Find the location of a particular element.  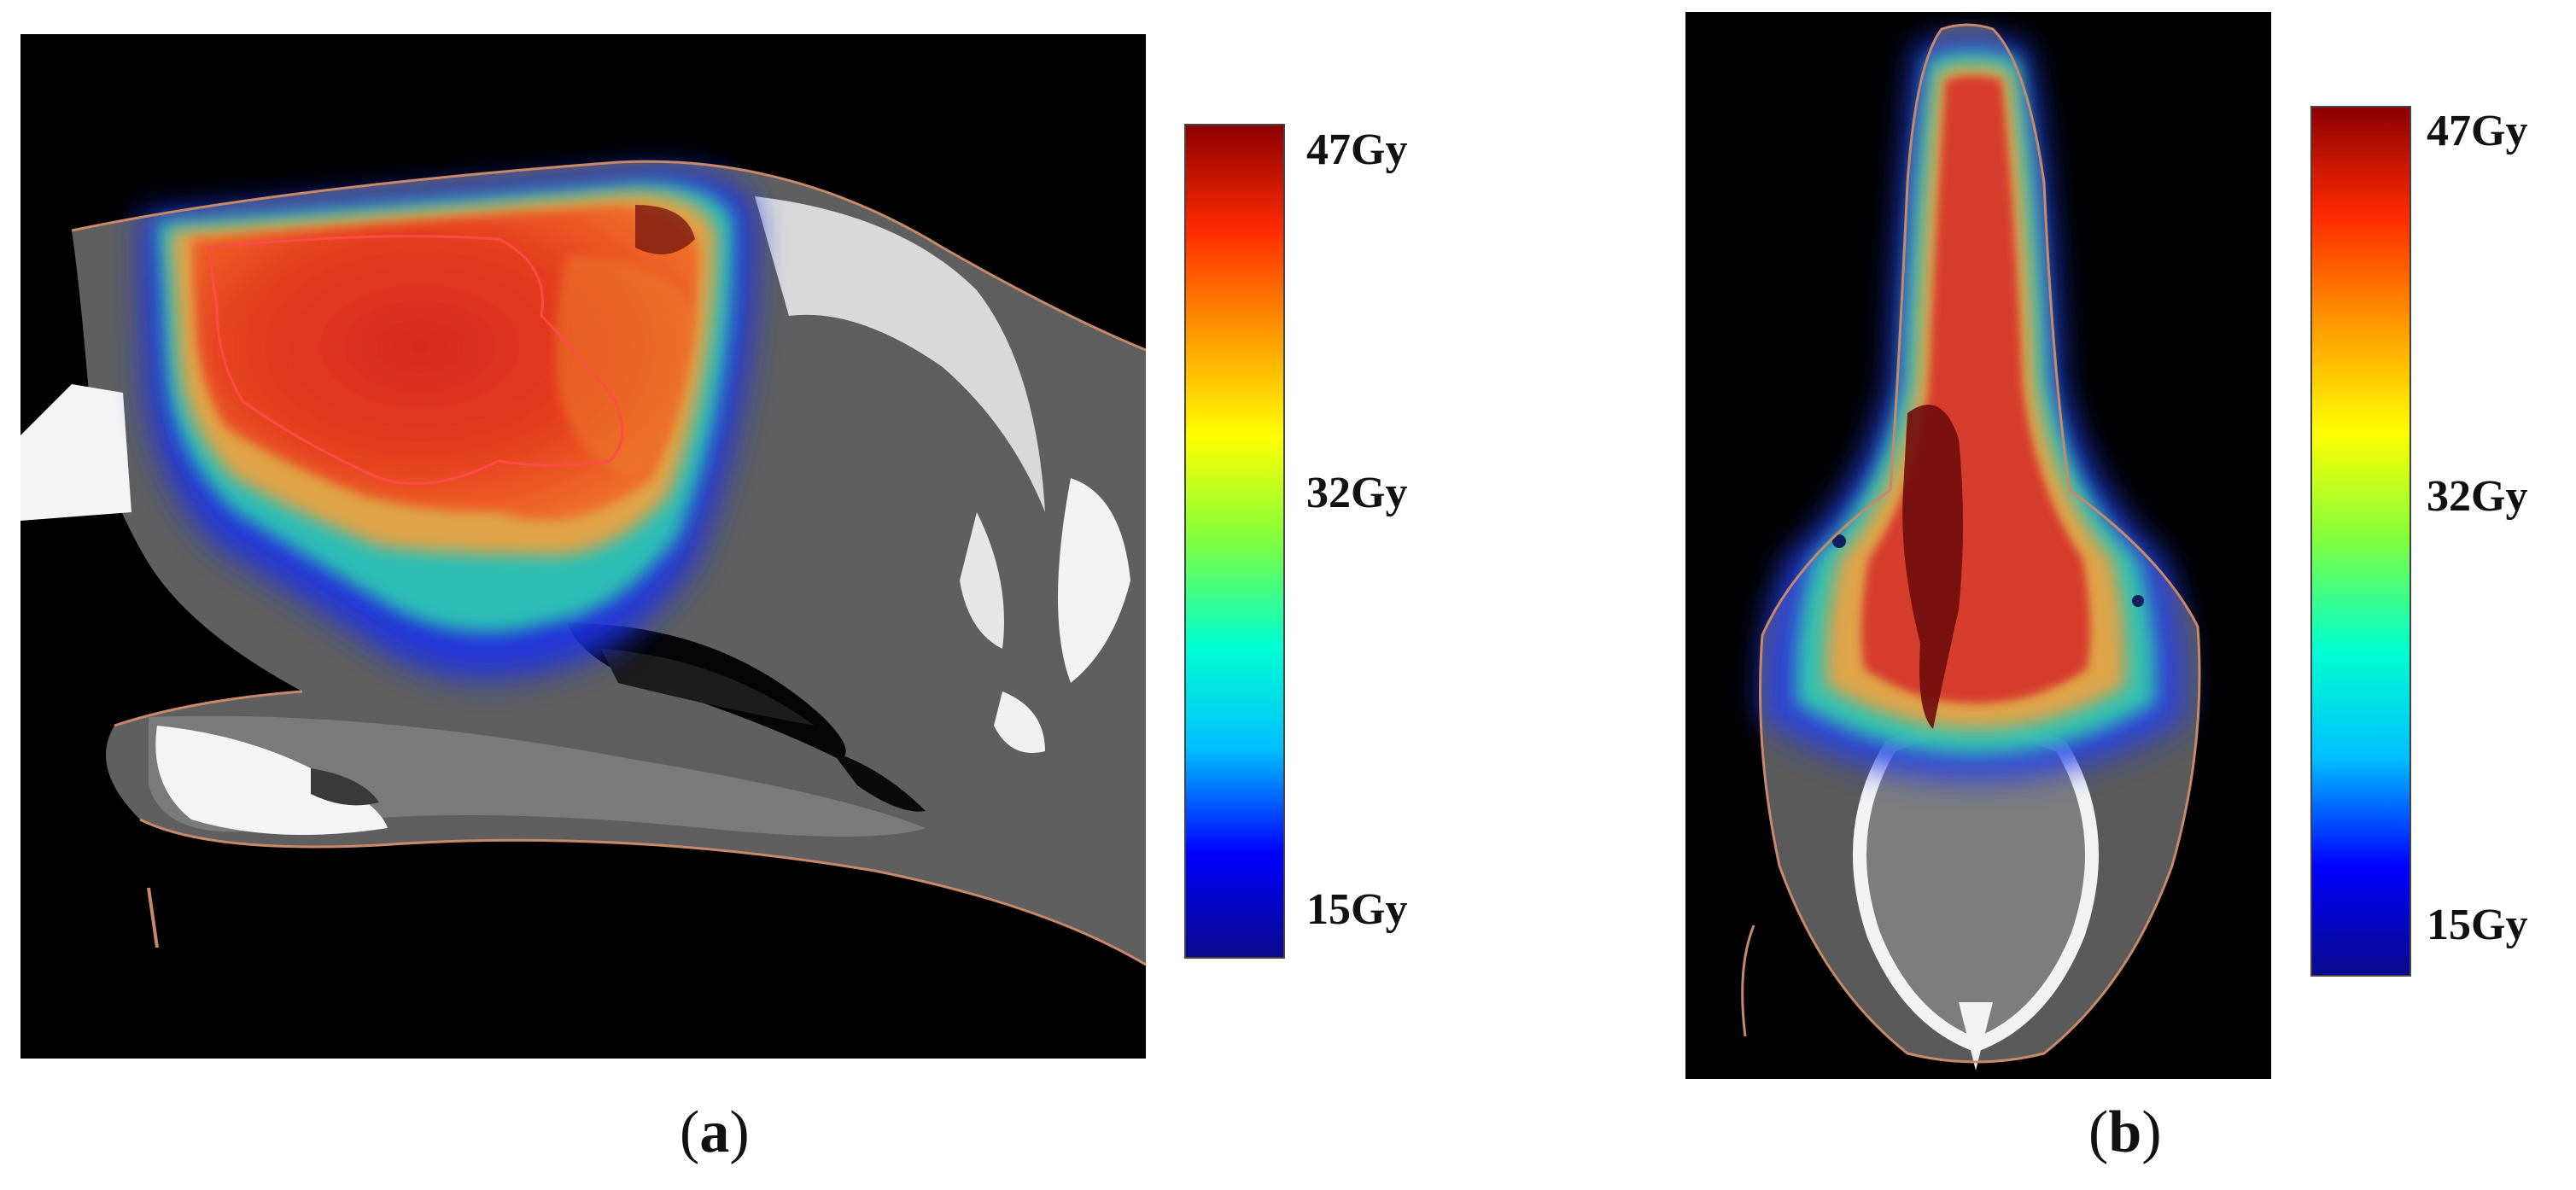

panel-label-a: (a) is located at coordinates (715, 1132).